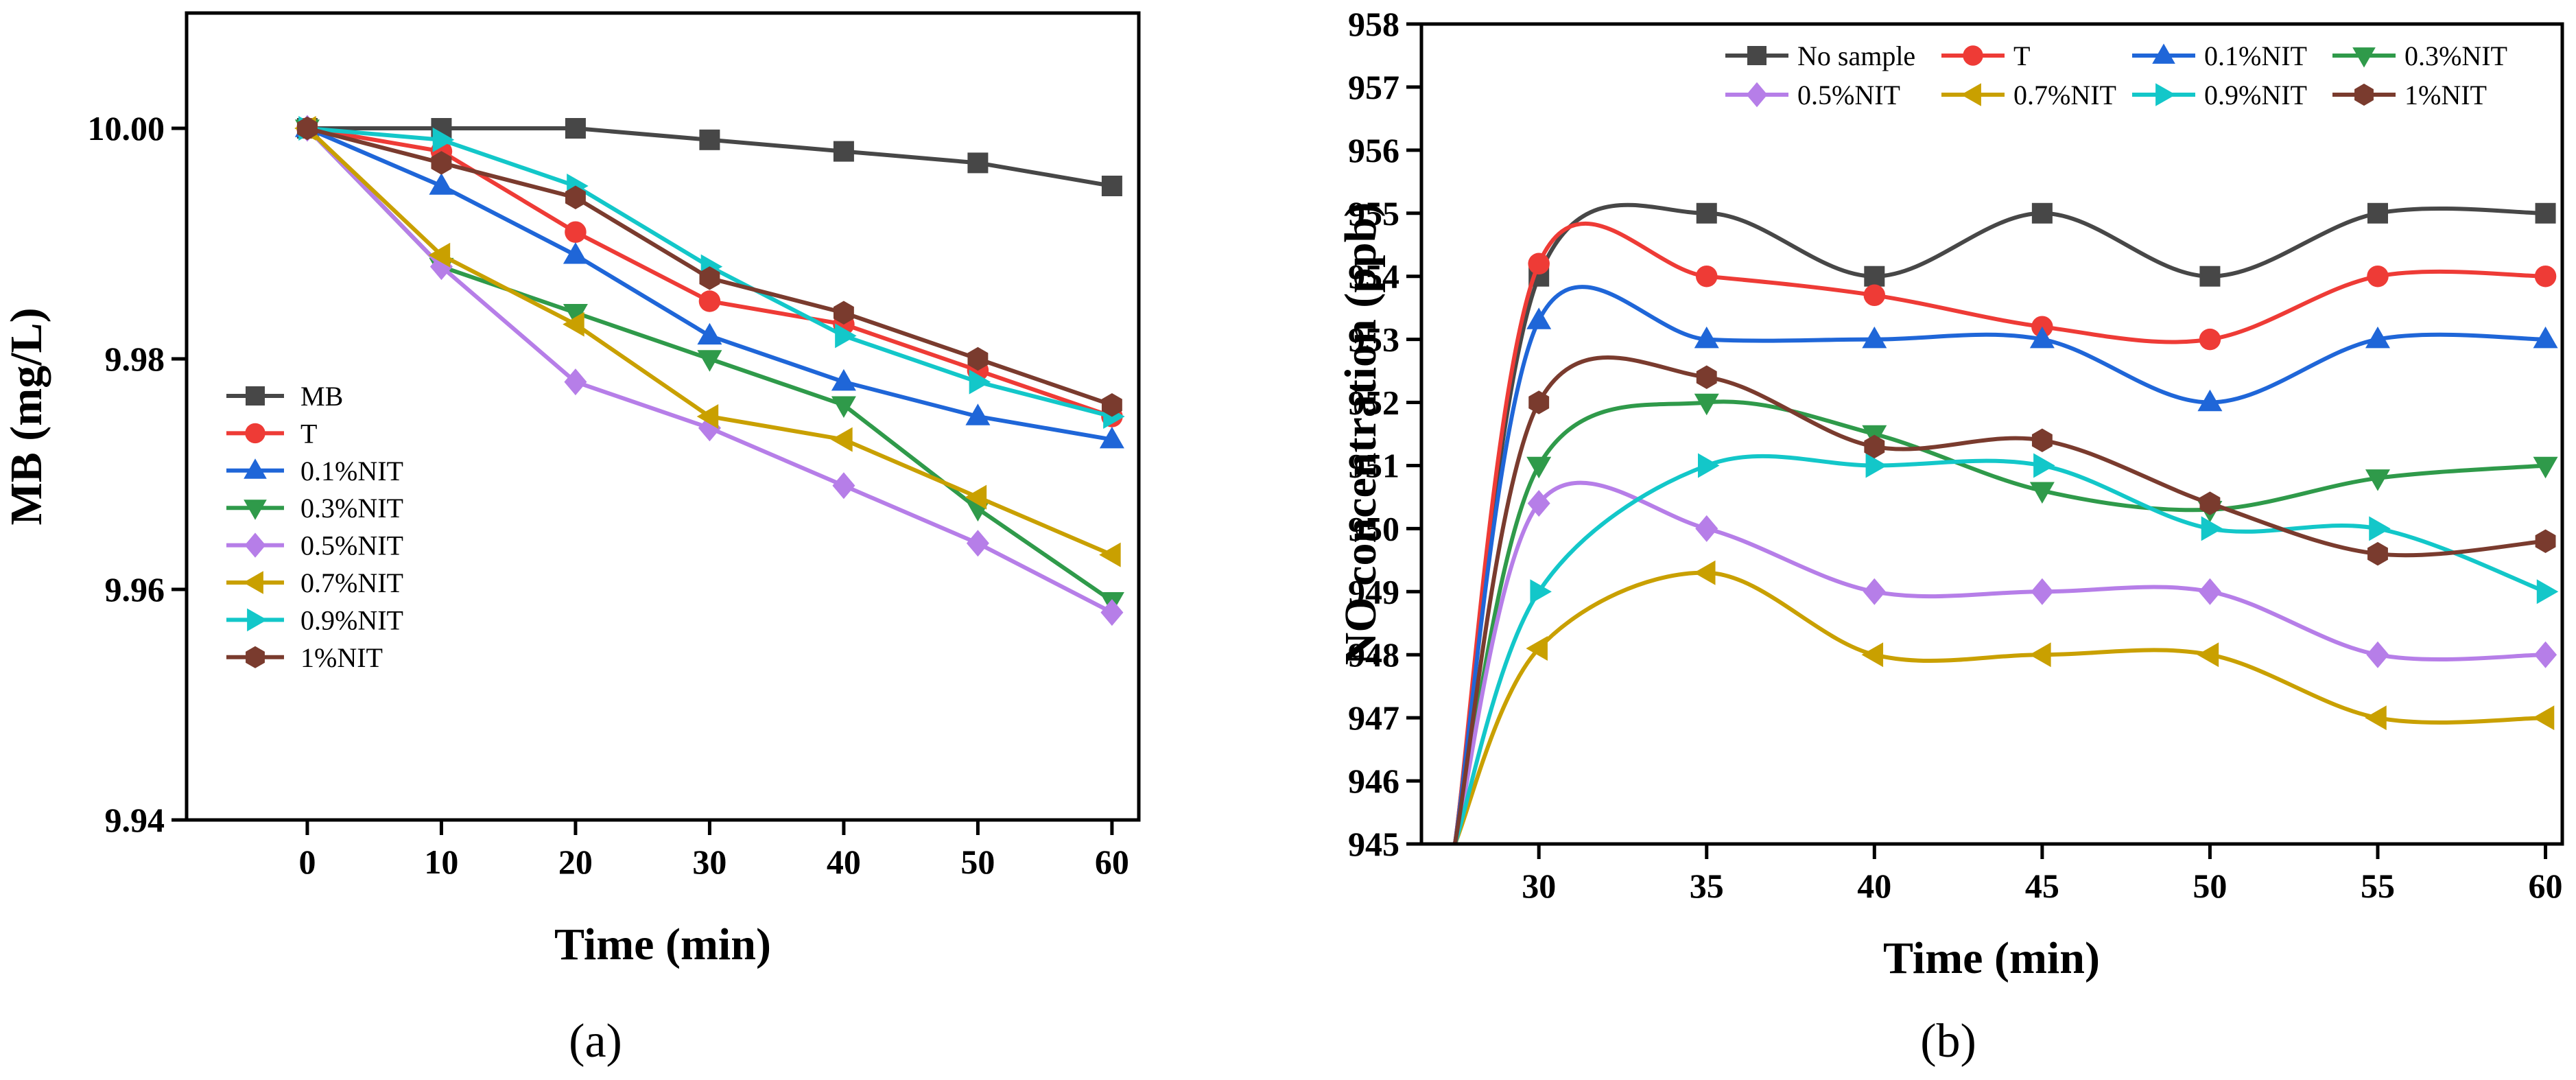  What do you see at coordinates (1373, 465) in the screenshot?
I see `b-y-tick-label: 951` at bounding box center [1373, 465].